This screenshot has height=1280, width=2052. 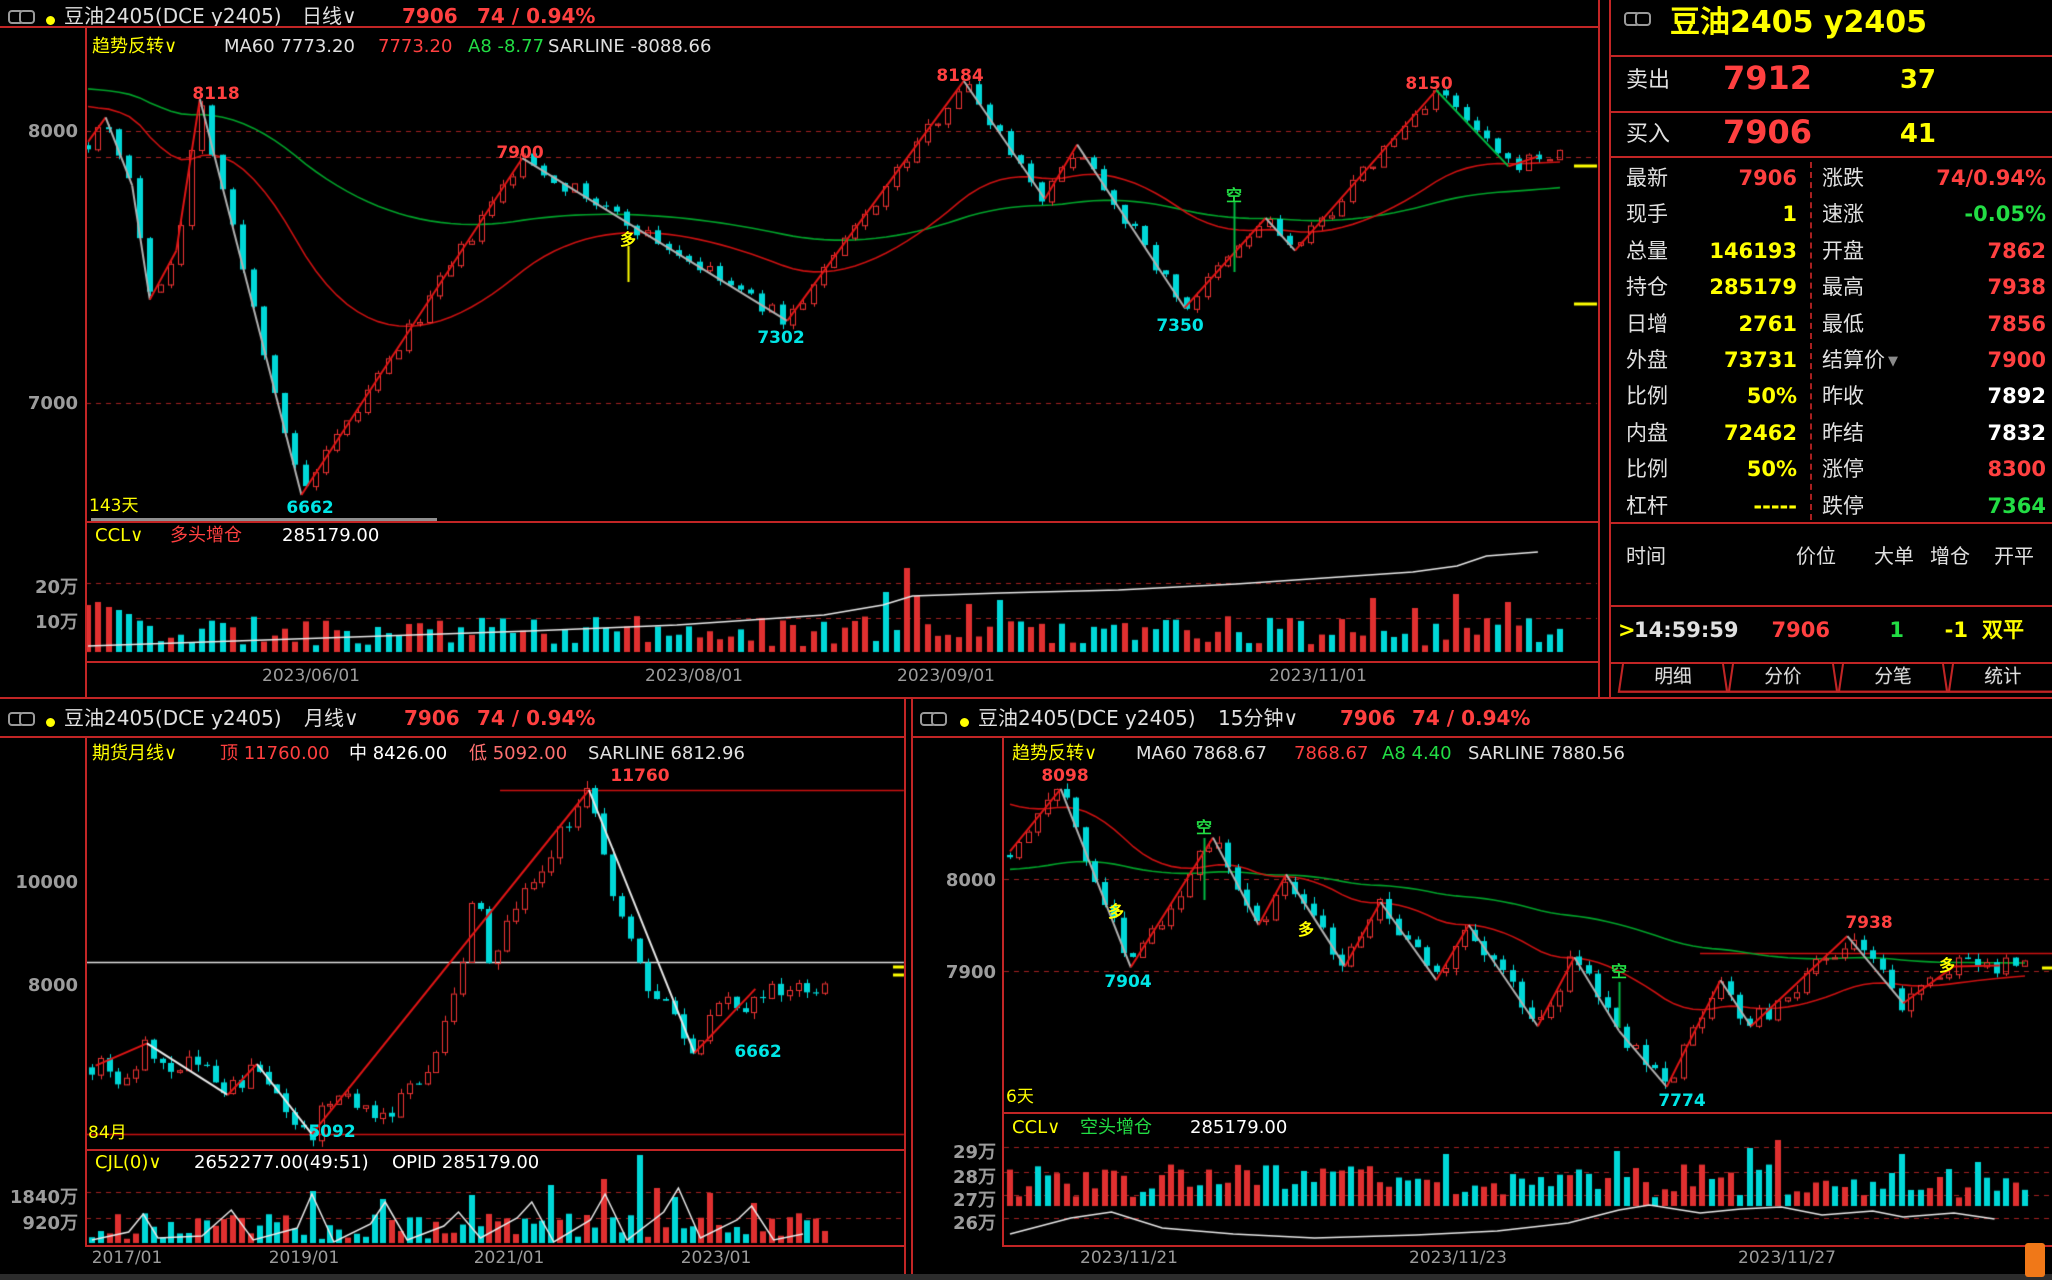 I want to click on quote-field-value: 74/0.94%, so click(x=1991, y=178).